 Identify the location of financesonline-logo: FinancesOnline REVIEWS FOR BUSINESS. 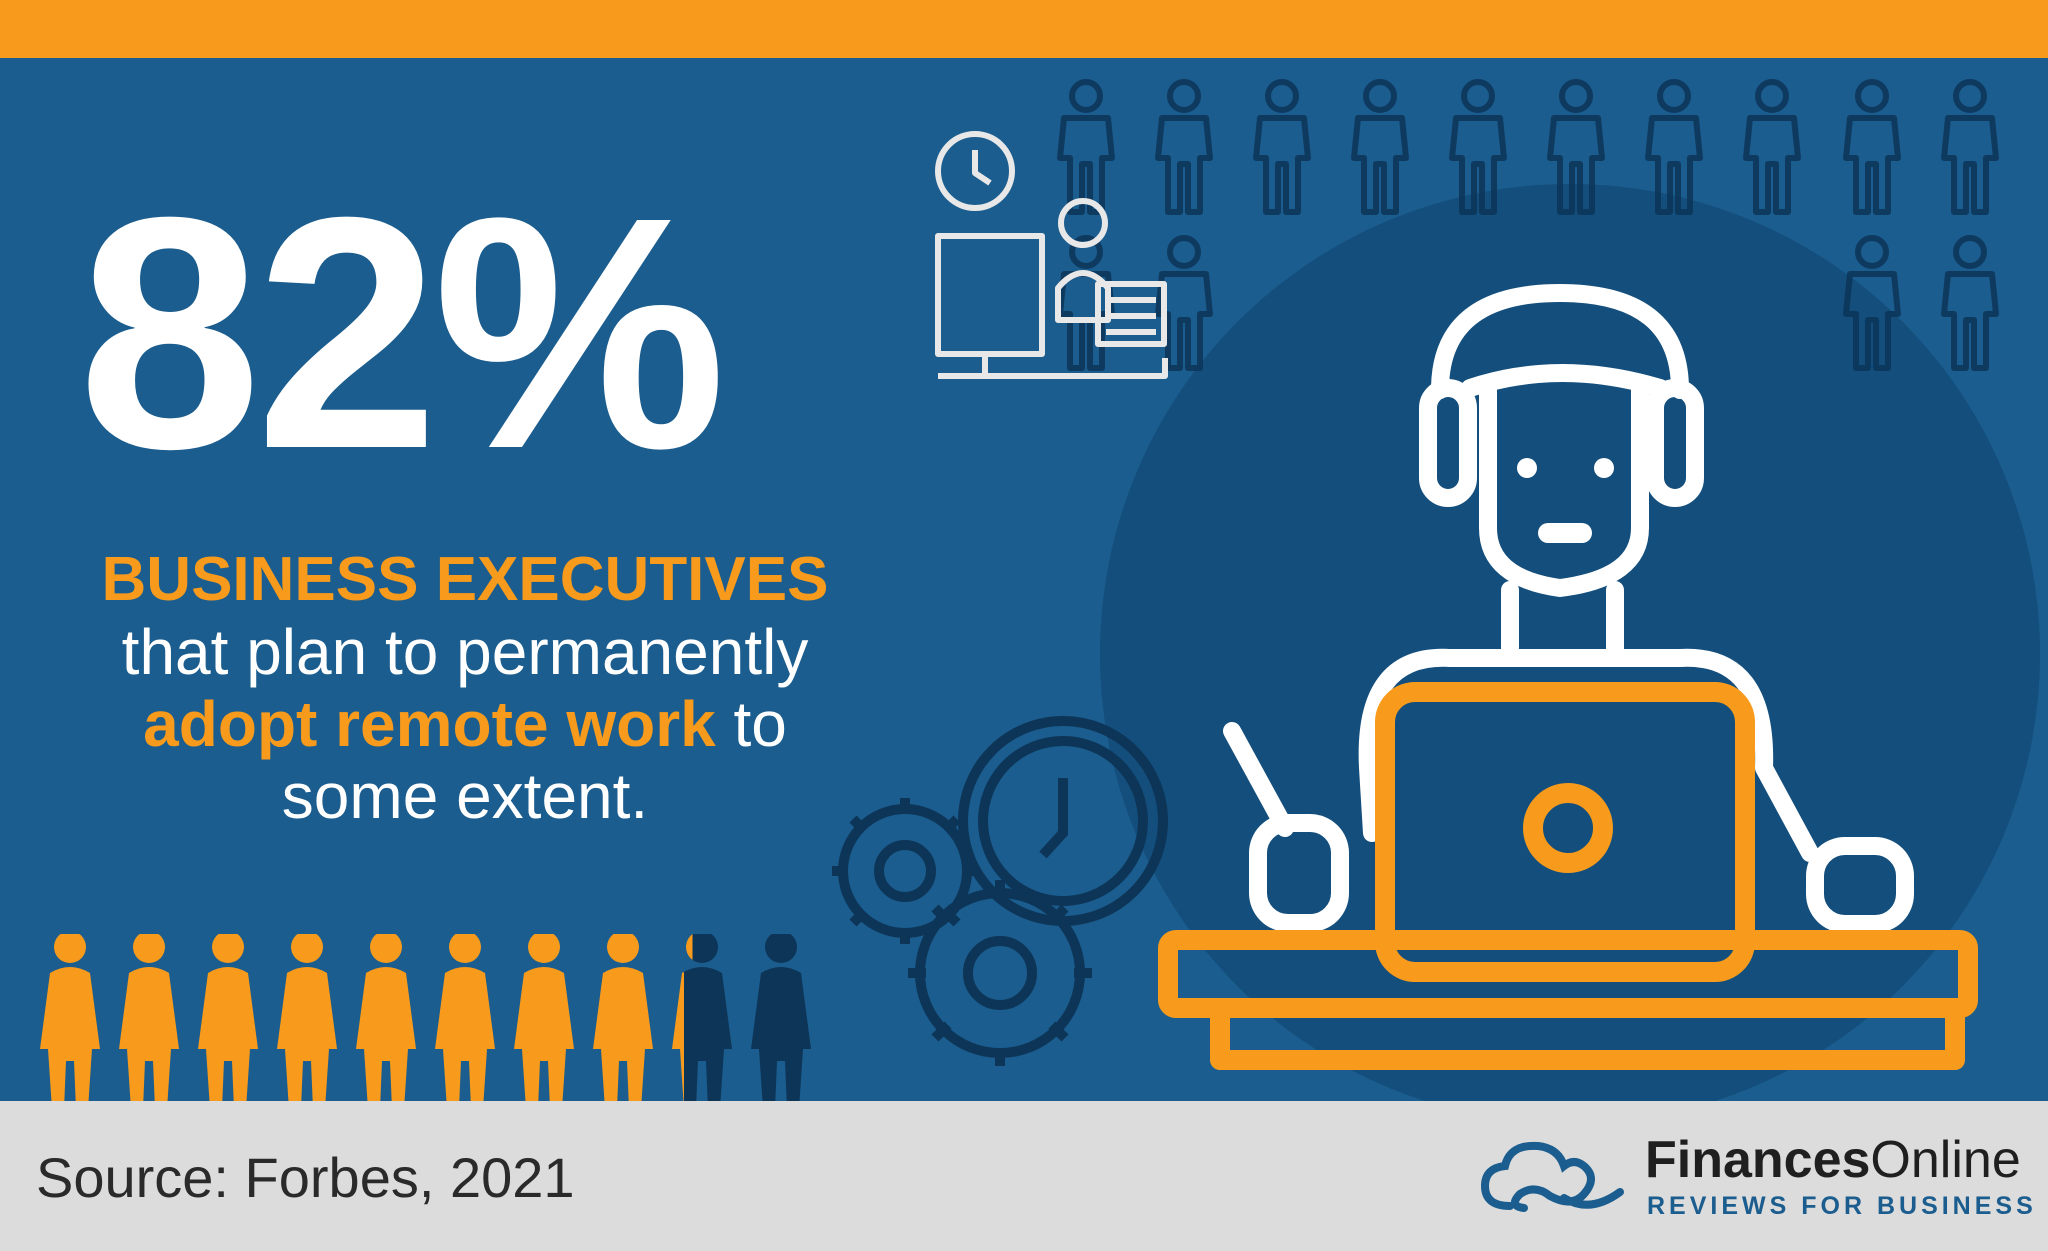
(1756, 1178).